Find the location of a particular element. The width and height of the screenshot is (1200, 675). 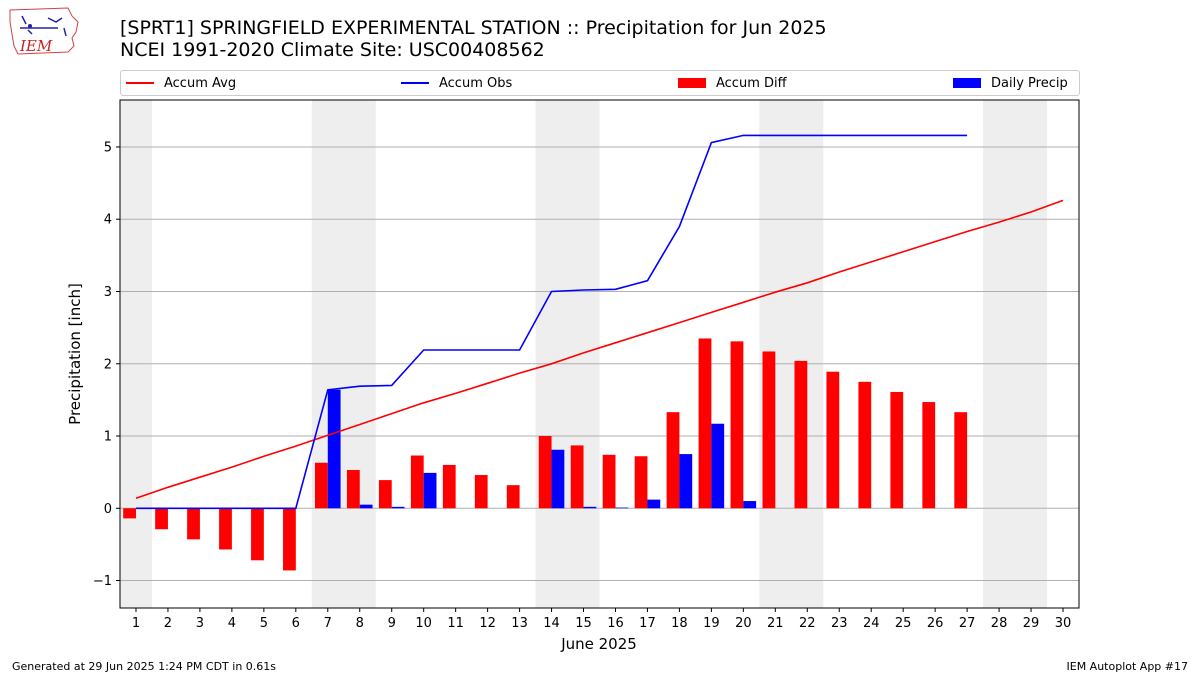

x-tick-label: 28 is located at coordinates (999, 623).